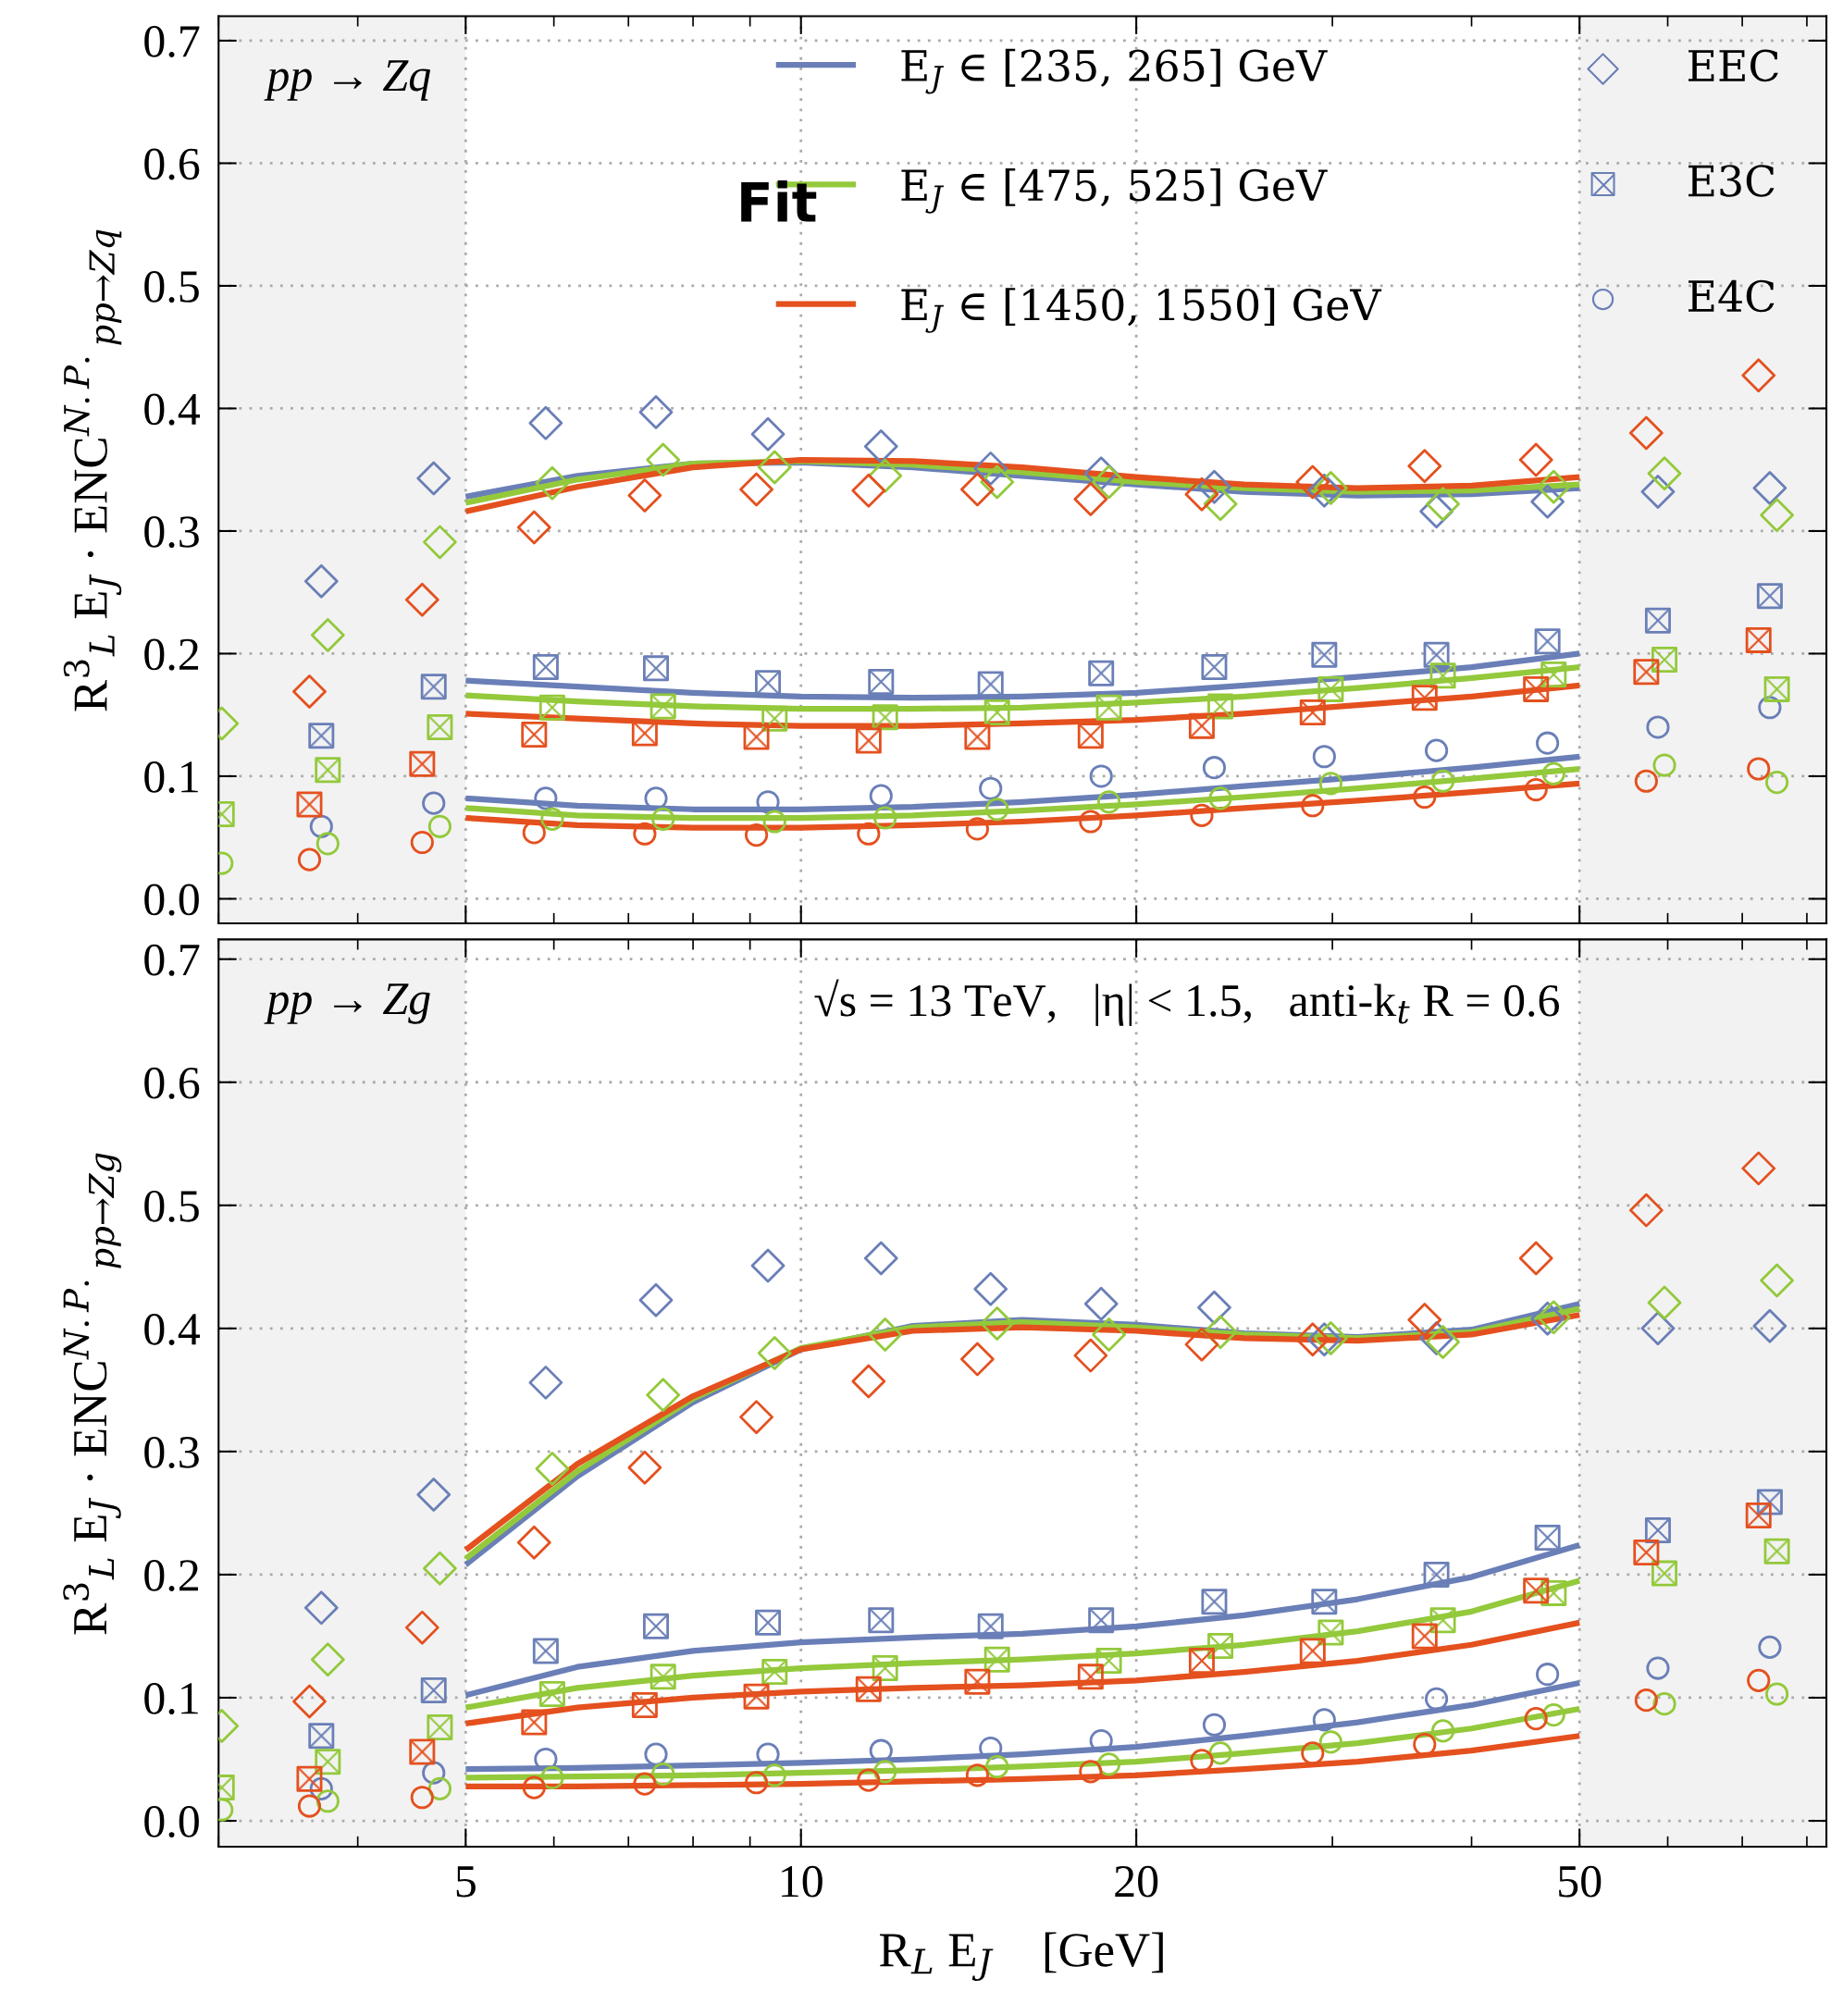 The height and width of the screenshot is (2016, 1843). Describe the element at coordinates (779, 201) in the screenshot. I see `annotation: Fit` at that location.